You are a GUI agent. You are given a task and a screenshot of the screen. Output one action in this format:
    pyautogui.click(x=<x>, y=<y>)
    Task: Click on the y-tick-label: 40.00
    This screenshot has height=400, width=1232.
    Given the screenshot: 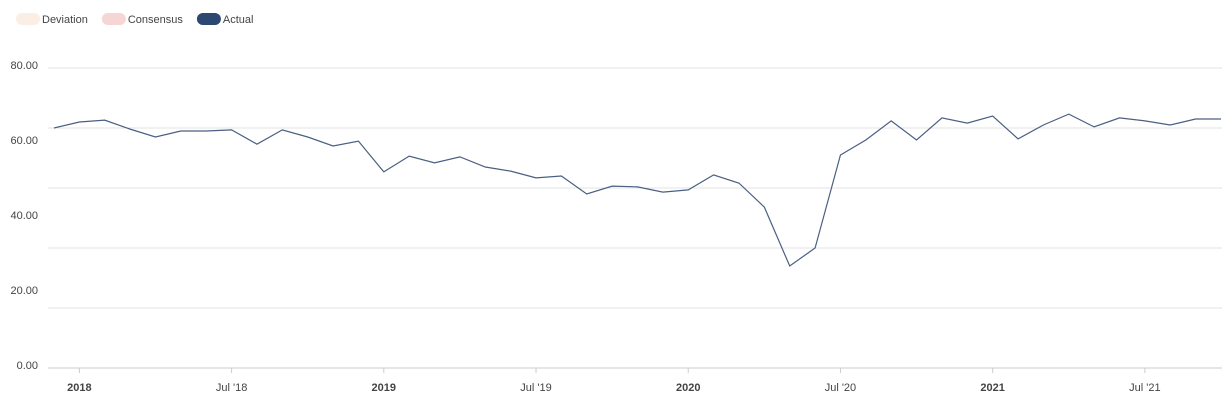 What is the action you would take?
    pyautogui.click(x=24, y=216)
    